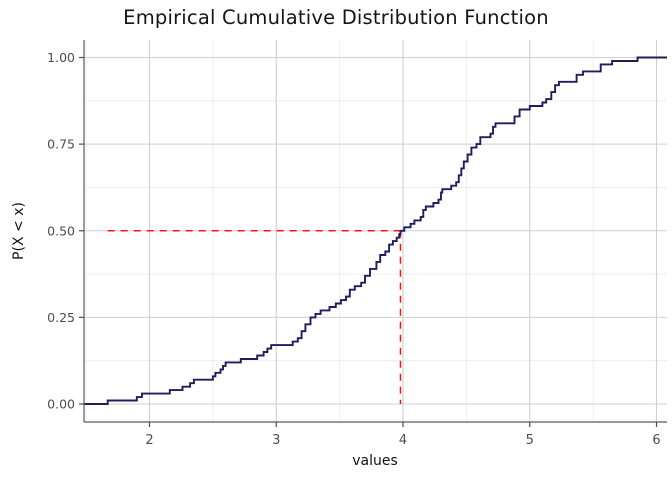 The height and width of the screenshot is (480, 672). I want to click on y-tick-label: 0.25, so click(61, 317).